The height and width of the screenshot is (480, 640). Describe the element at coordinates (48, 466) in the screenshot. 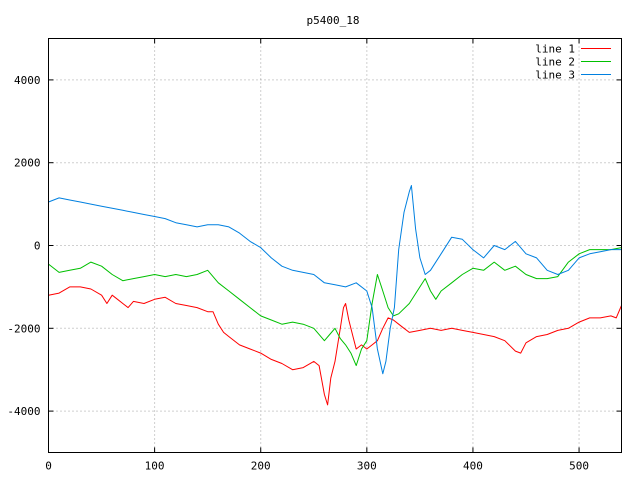

I see `x-tick-label: 0` at that location.